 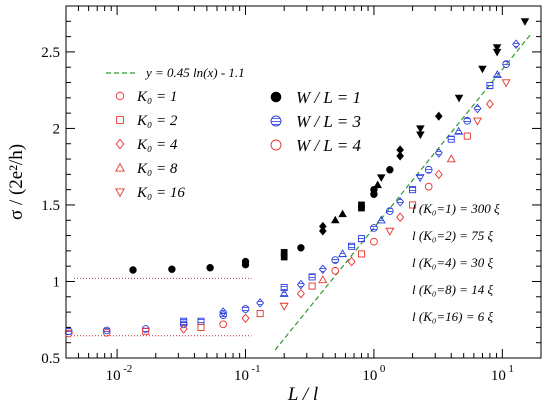 What do you see at coordinates (163, 307) in the screenshot?
I see `reference-lines` at bounding box center [163, 307].